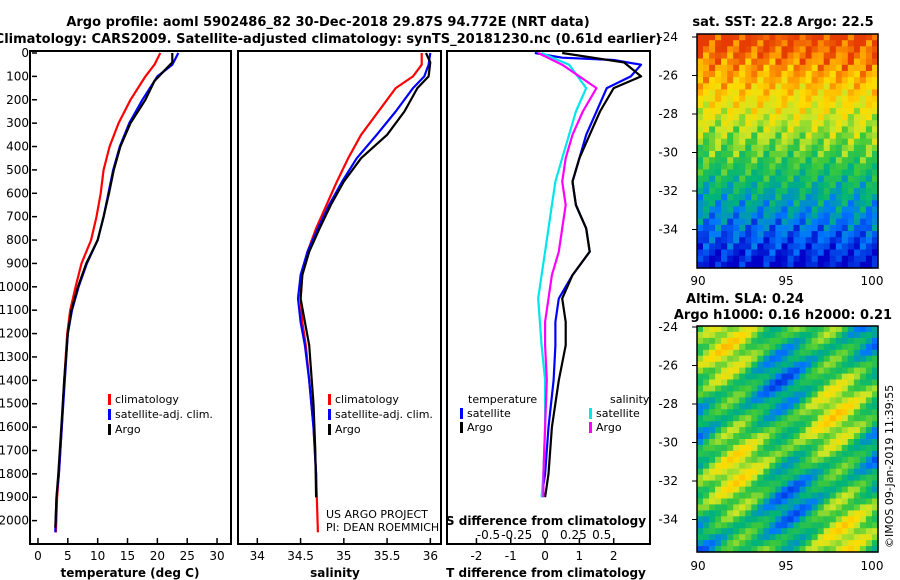 The image size is (900, 580). Describe the element at coordinates (630, 399) in the screenshot. I see `legend-salinity-title: salinity` at that location.